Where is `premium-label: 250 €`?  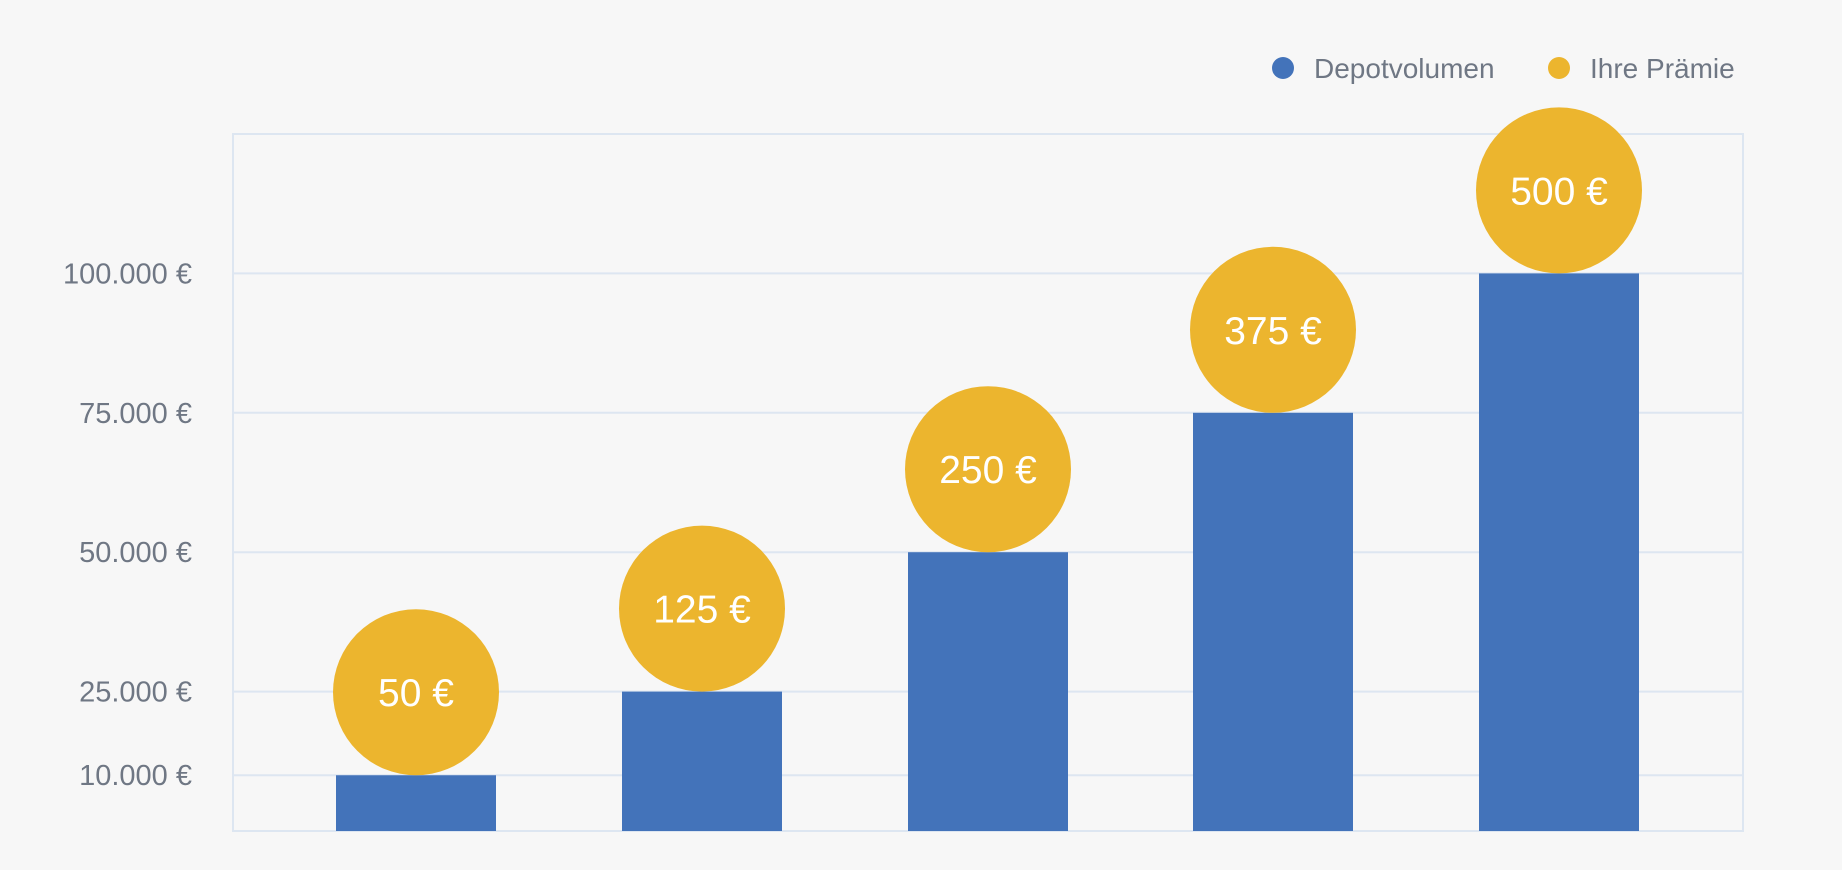 premium-label: 250 € is located at coordinates (988, 470).